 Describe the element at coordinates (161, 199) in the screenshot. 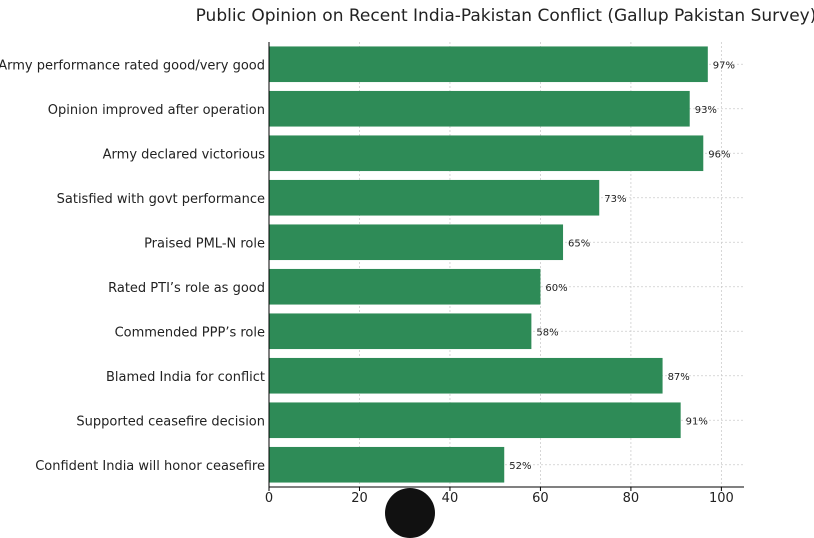

I see `category-label: Satisfied with govt performance` at that location.